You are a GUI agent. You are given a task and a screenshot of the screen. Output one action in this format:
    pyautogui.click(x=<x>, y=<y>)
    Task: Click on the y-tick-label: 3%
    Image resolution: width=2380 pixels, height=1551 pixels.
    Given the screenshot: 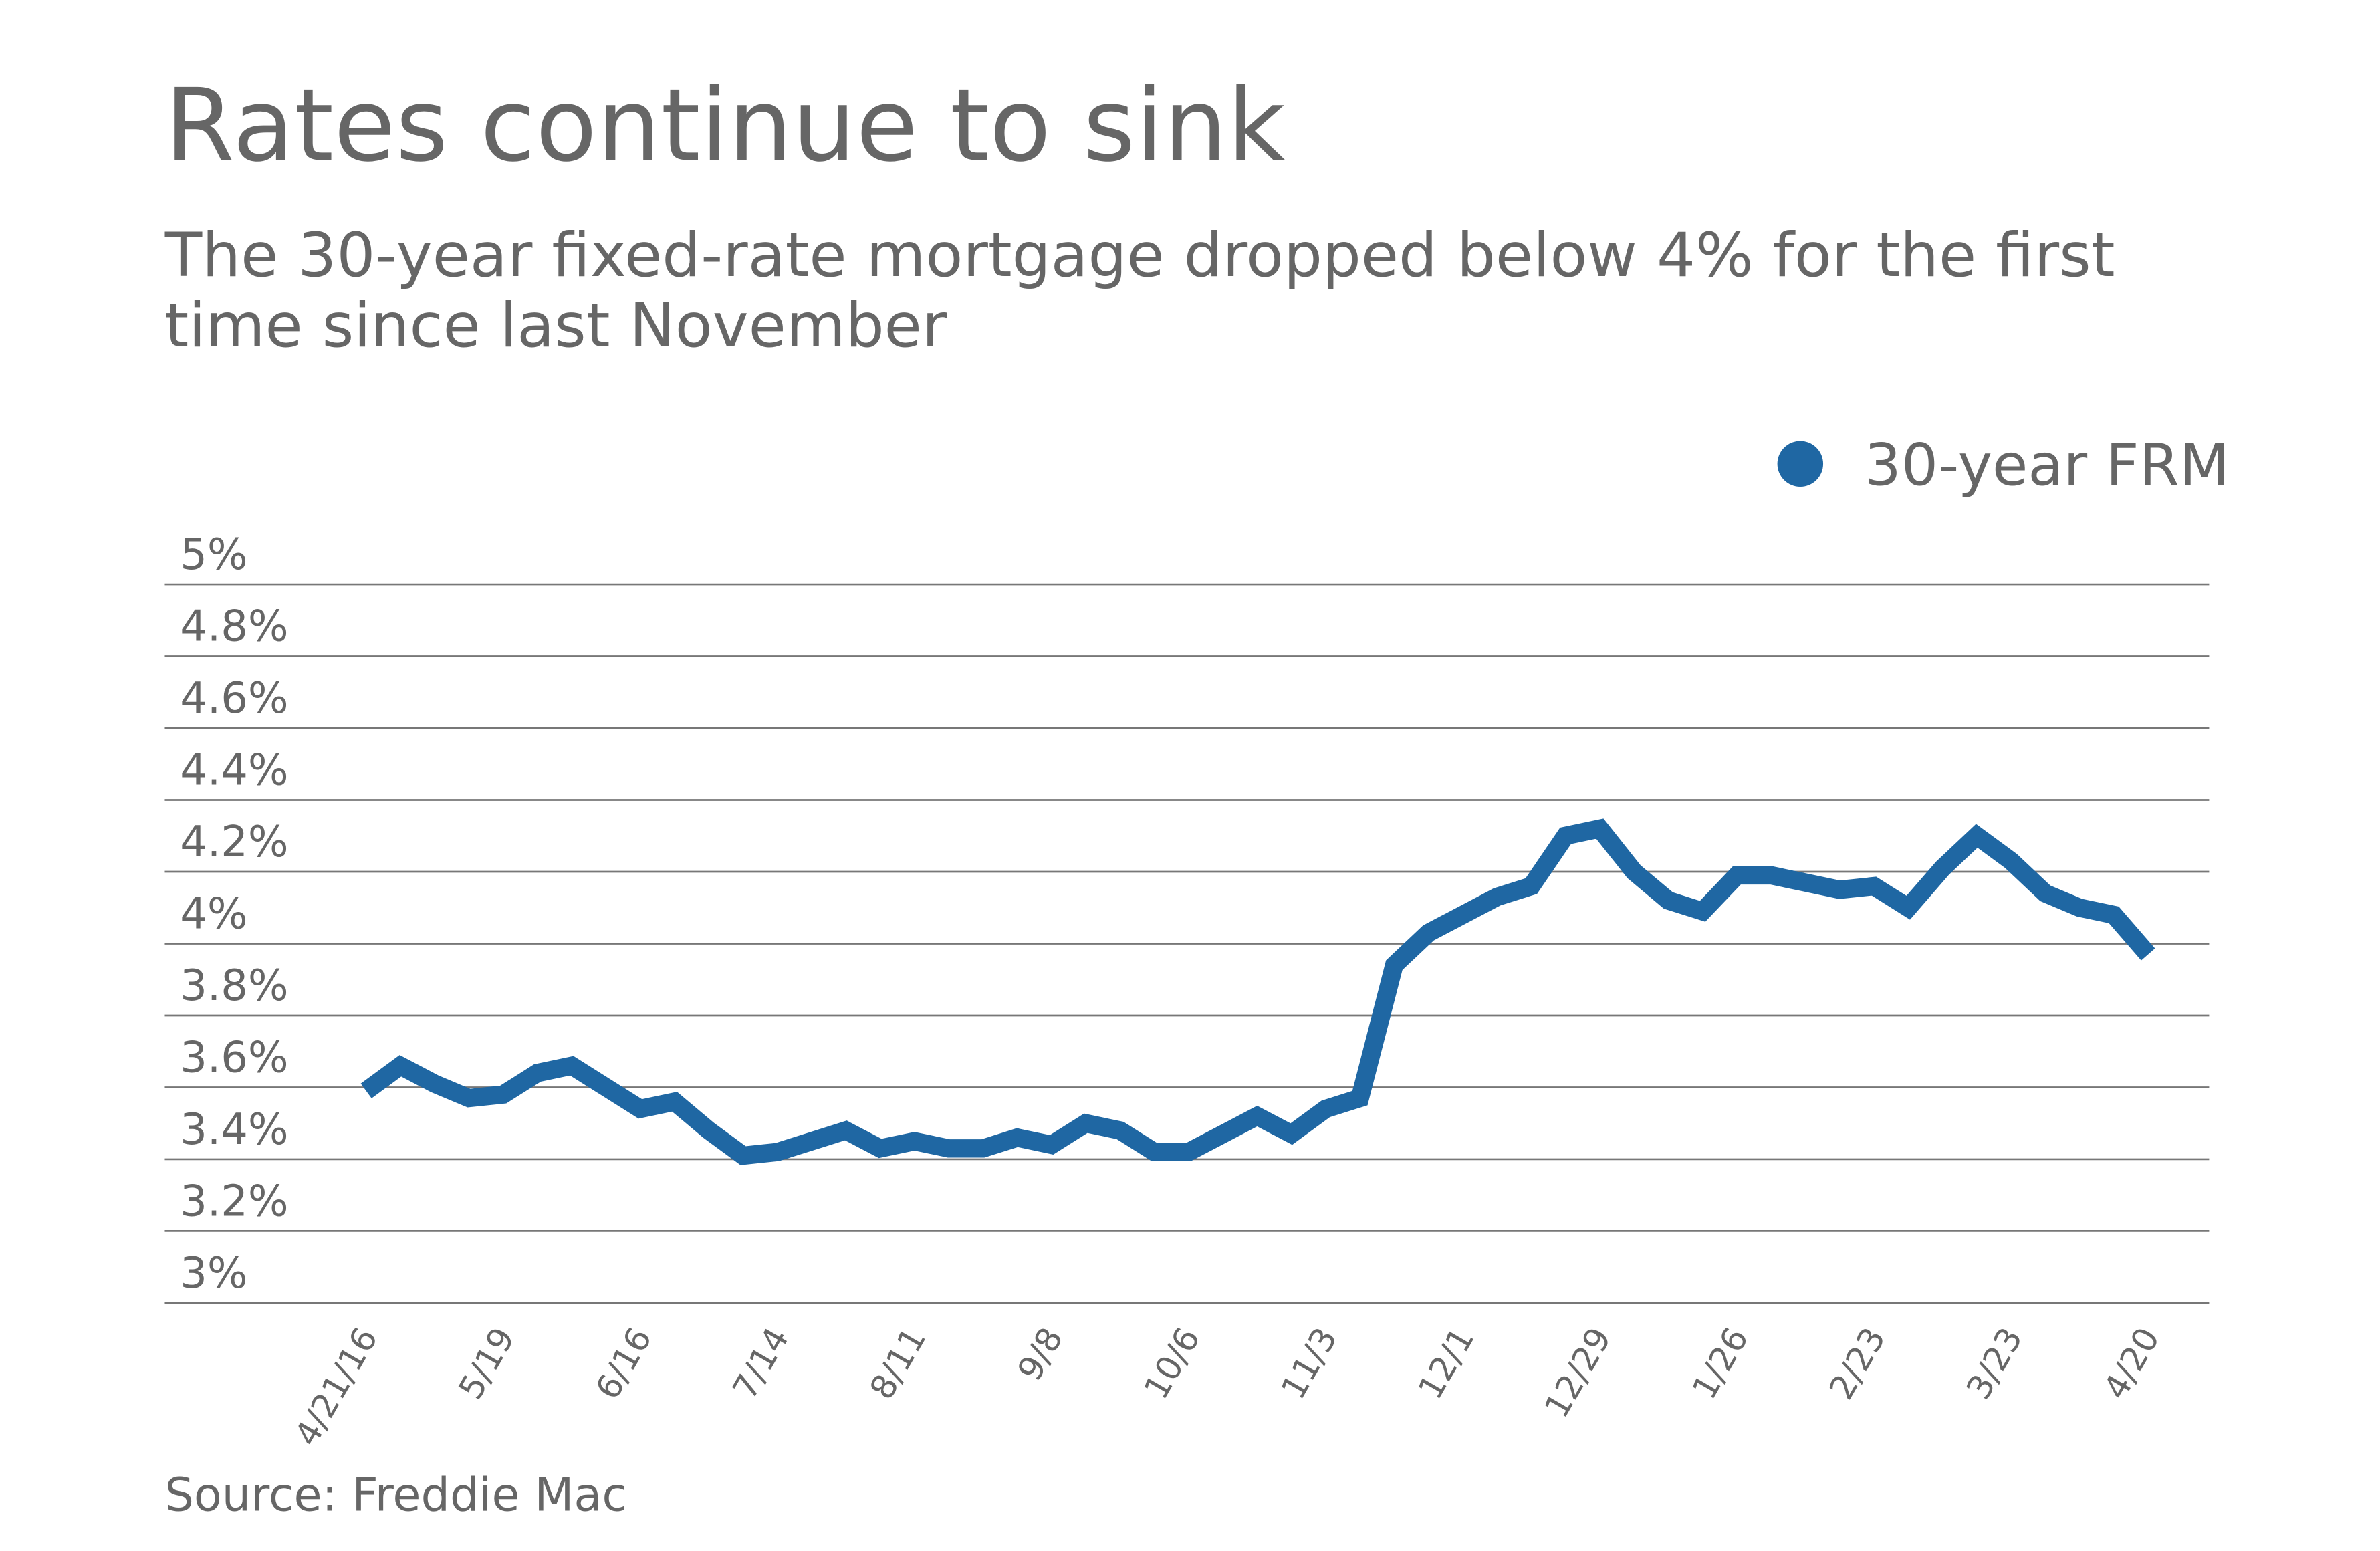 What is the action you would take?
    pyautogui.click(x=213, y=1273)
    